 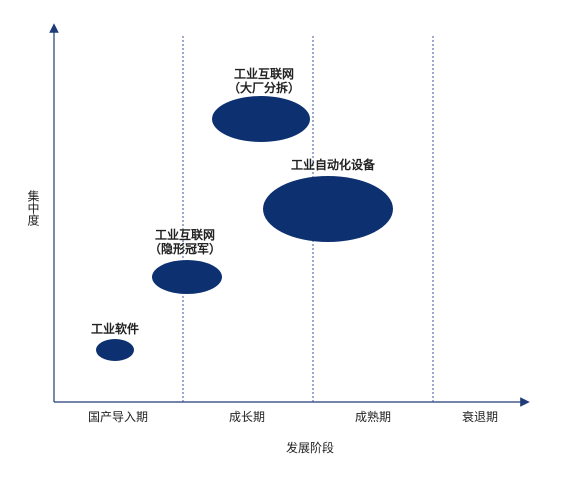 I want to click on y-axis-title: 集中度, so click(x=33, y=208).